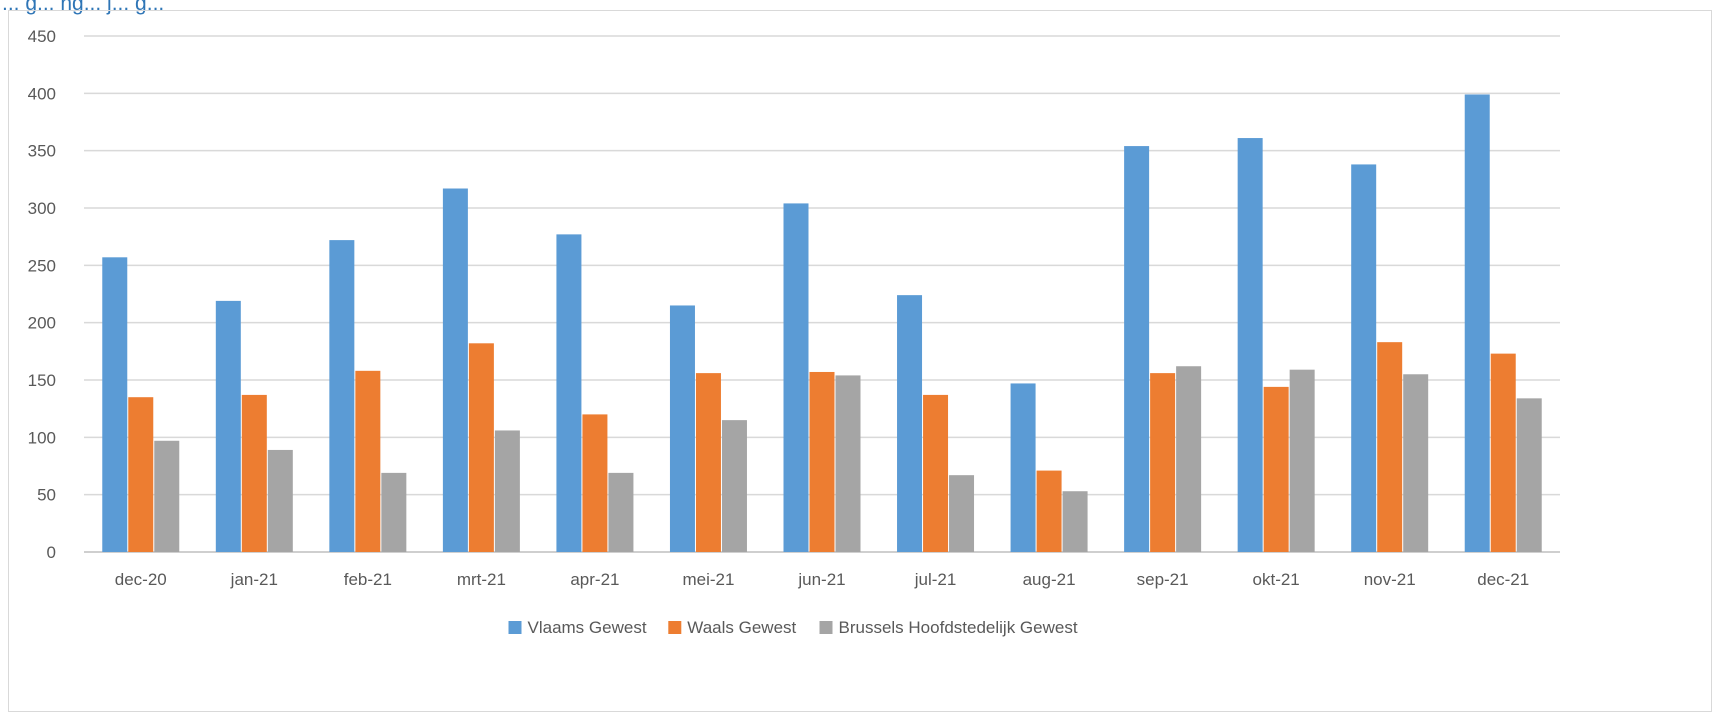  Describe the element at coordinates (42, 265) in the screenshot. I see `y-tick-label: 250` at that location.